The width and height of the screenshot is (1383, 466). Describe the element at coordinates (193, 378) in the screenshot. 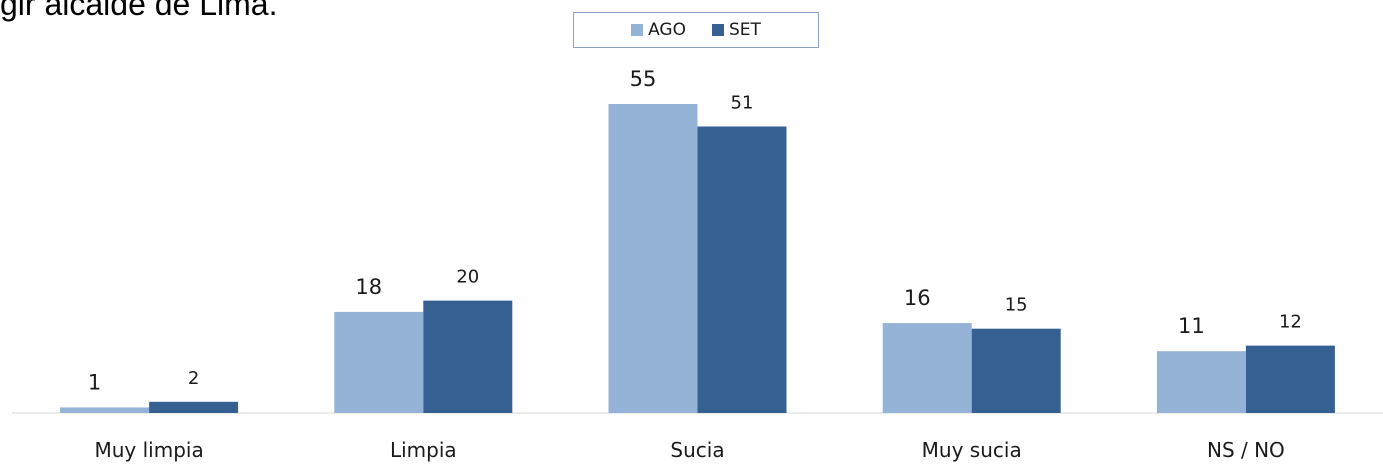

I see `value-label-set-1: 2` at that location.